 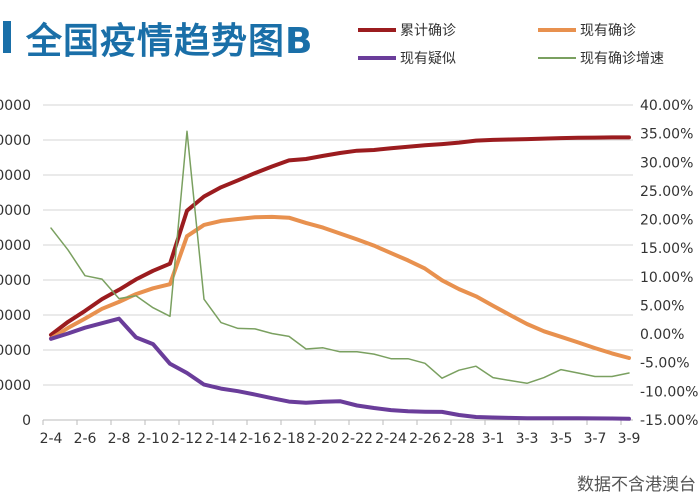 What do you see at coordinates (221, 439) in the screenshot?
I see `x-tick-label: 2-14` at bounding box center [221, 439].